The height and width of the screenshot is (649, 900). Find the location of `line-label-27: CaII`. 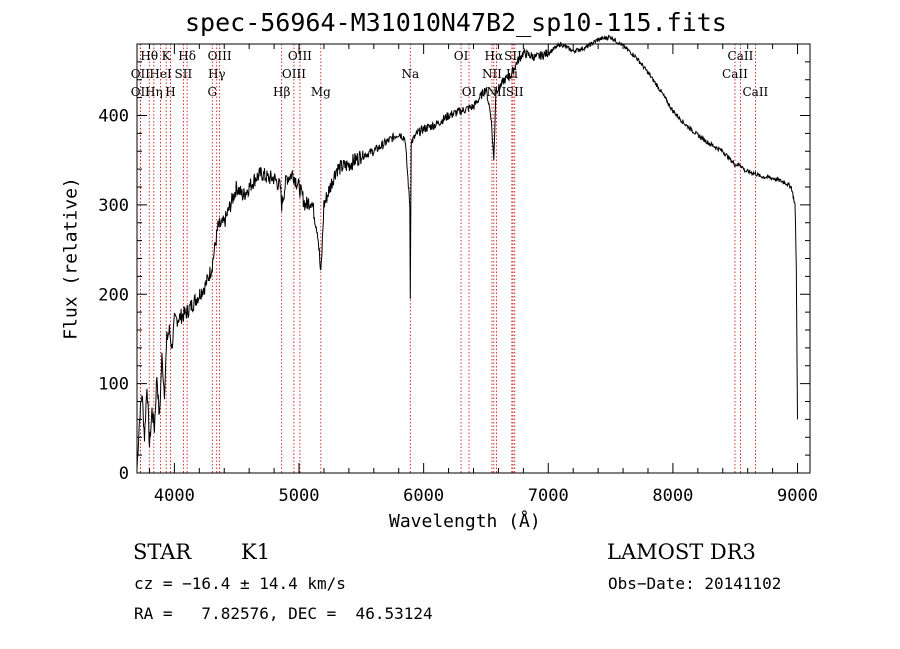

line-label-27: CaII is located at coordinates (755, 92).